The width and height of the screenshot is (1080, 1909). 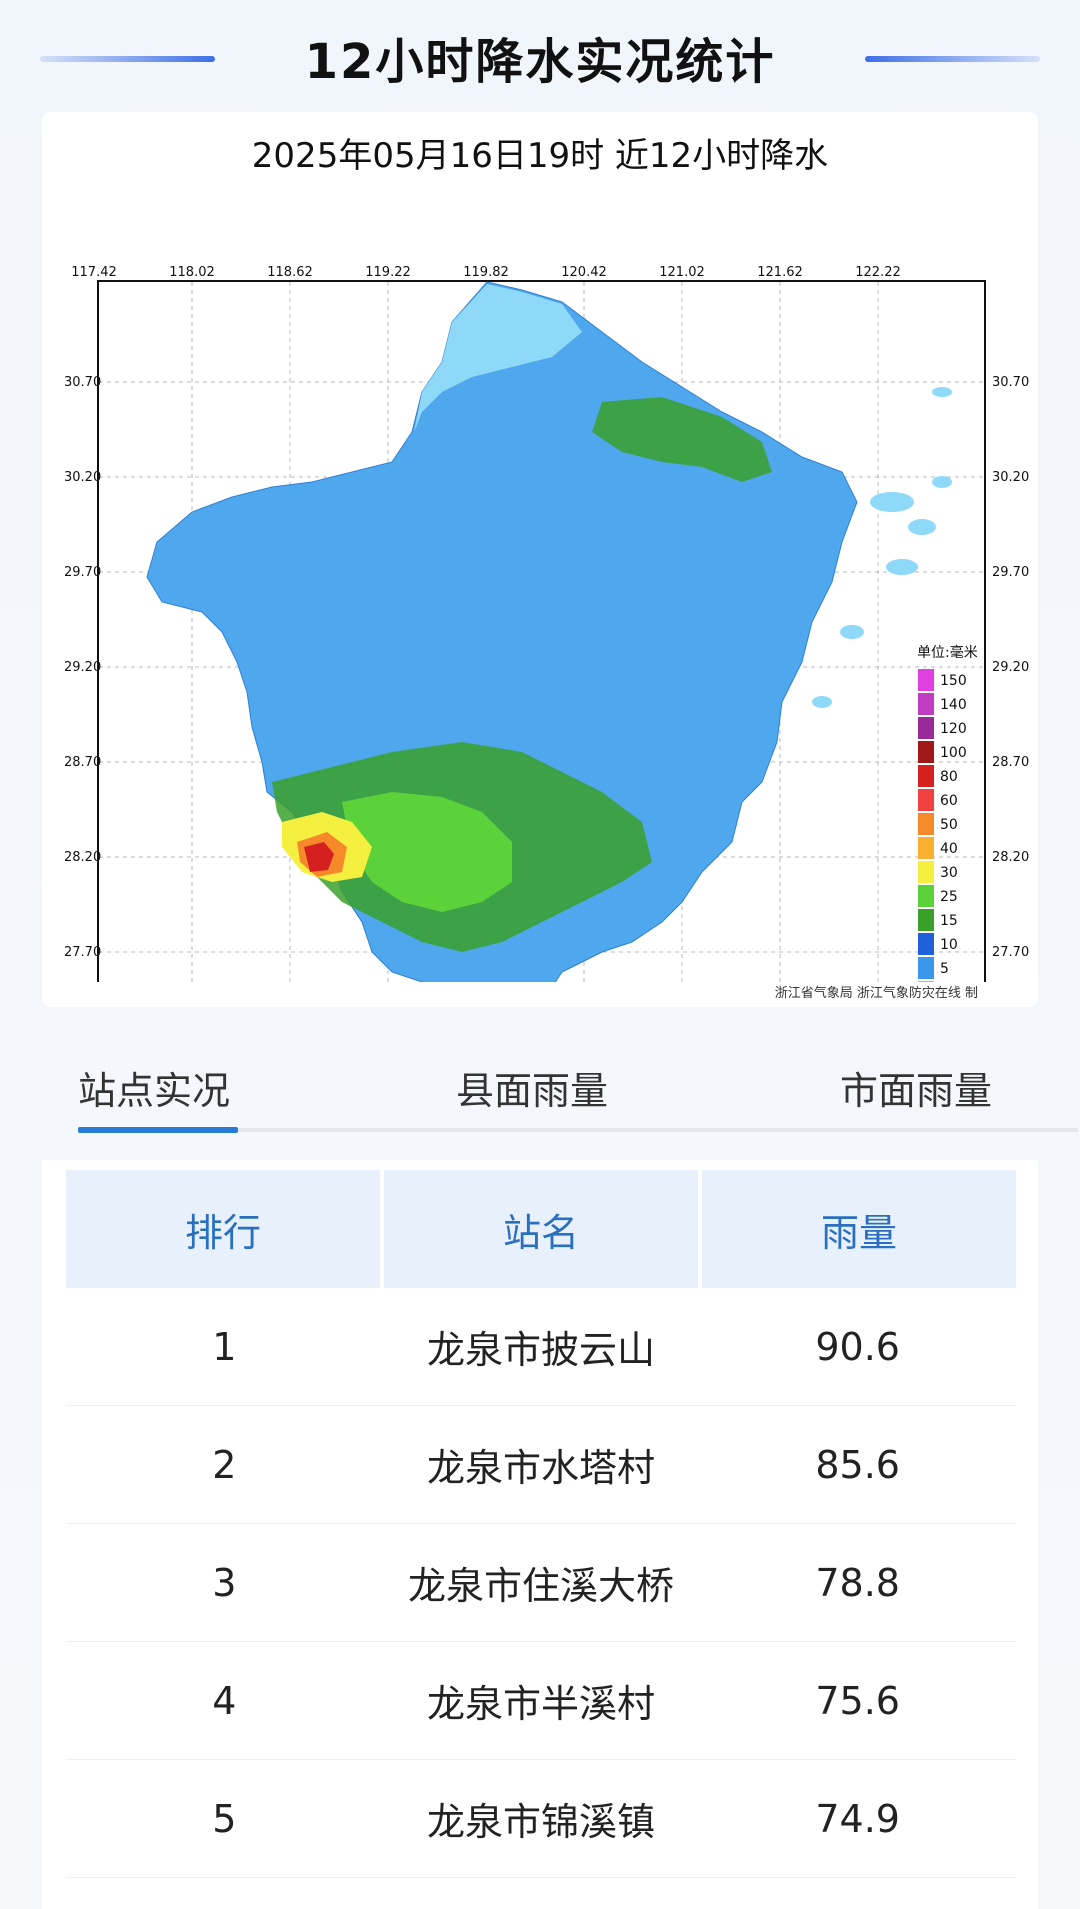 What do you see at coordinates (127, 59) in the screenshot?
I see `header-decoration-left` at bounding box center [127, 59].